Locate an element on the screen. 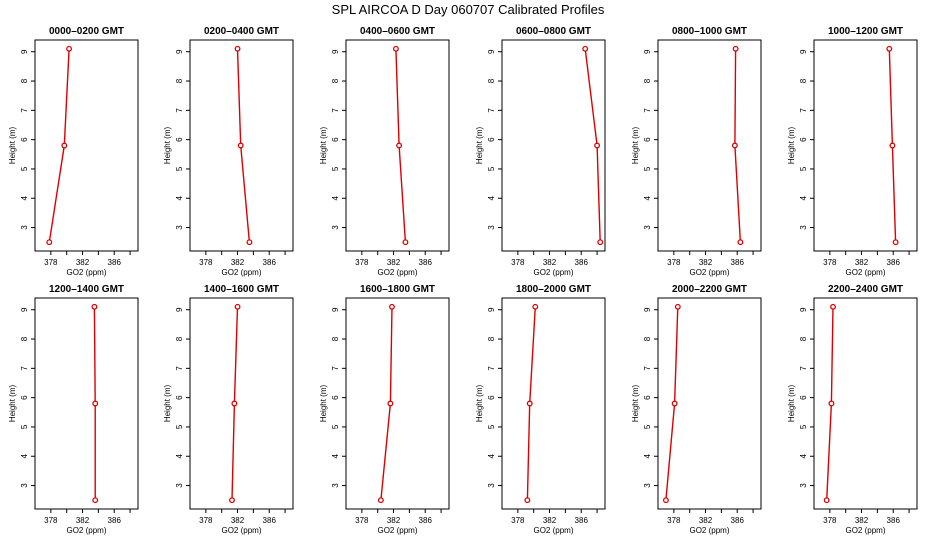 This screenshot has width=936, height=540. panel-title: 2200–2400 GMT is located at coordinates (865, 289).